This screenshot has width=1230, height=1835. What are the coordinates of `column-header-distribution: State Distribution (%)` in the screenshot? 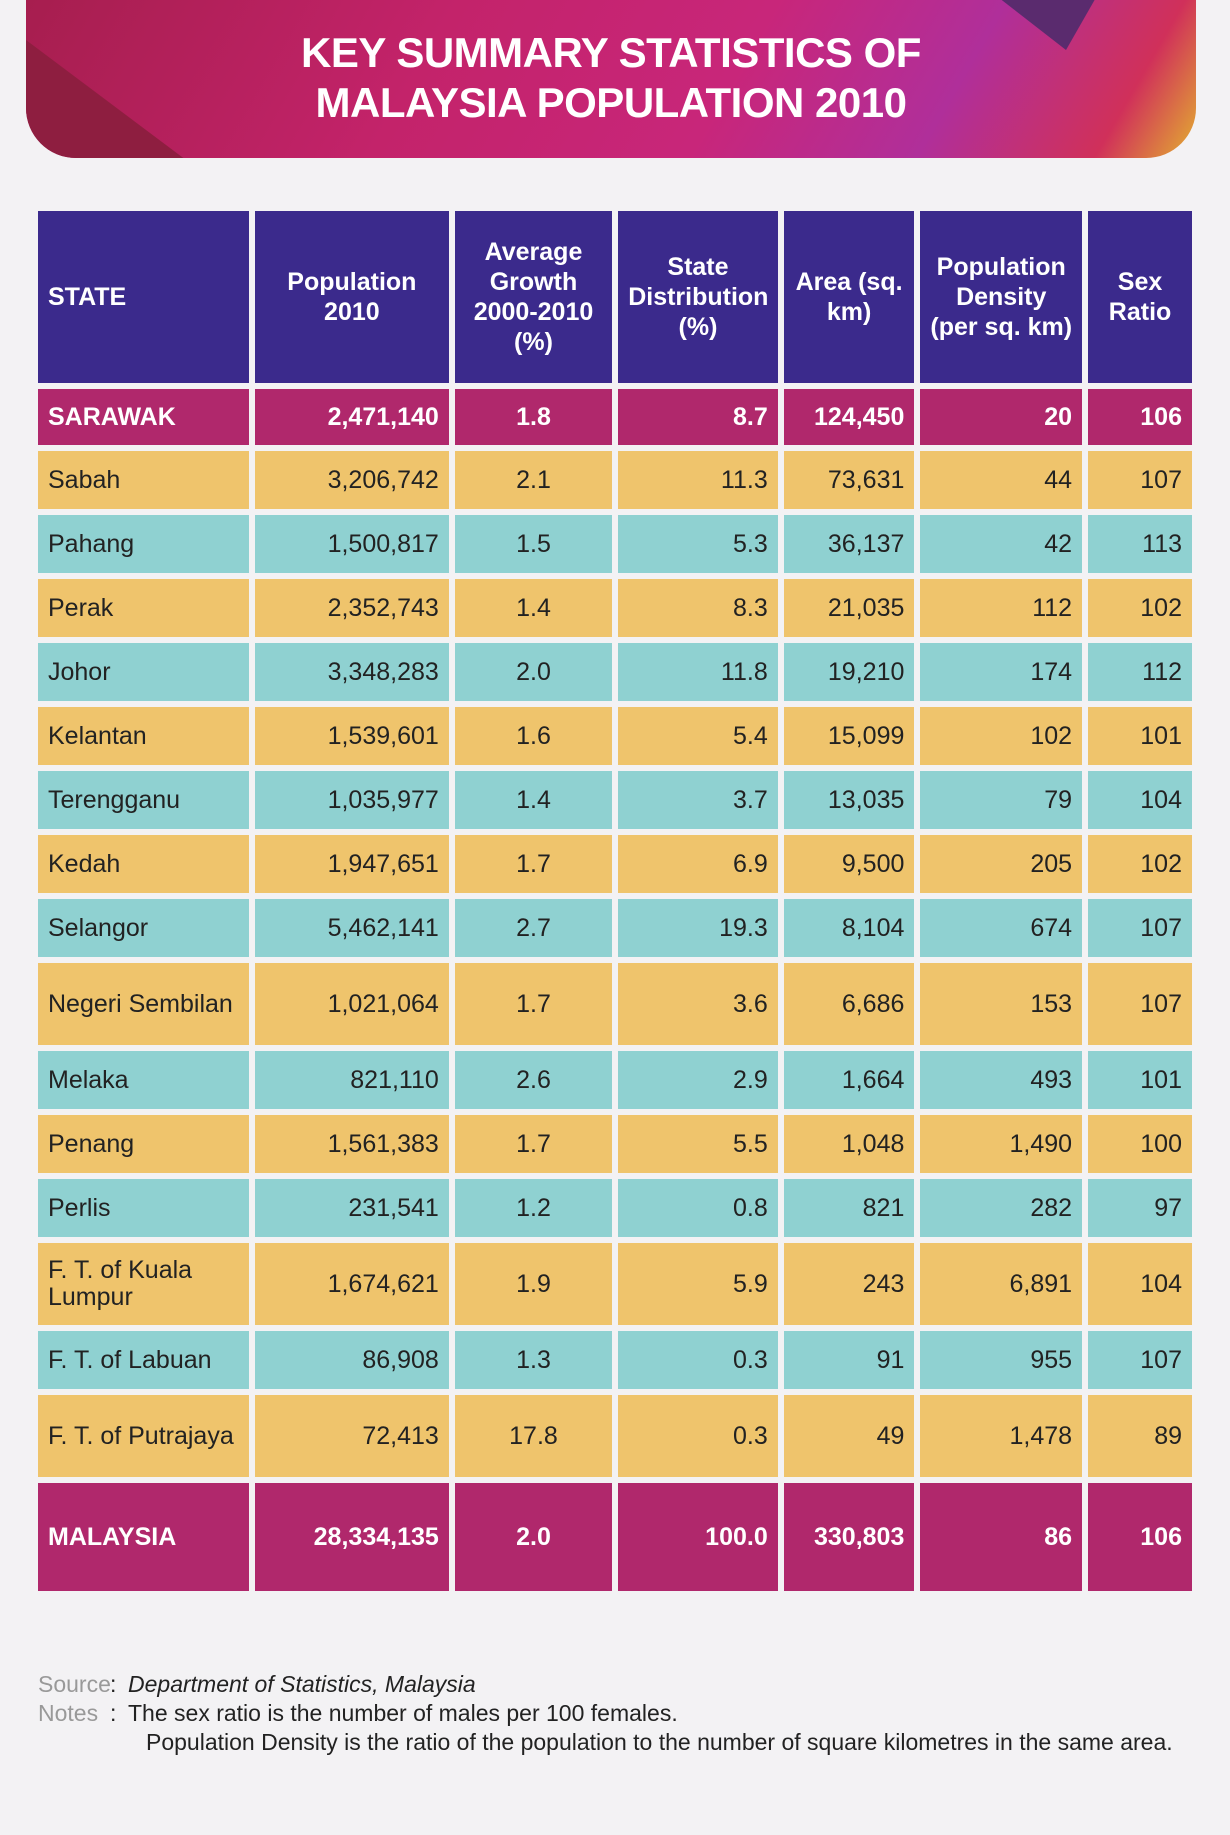 It's located at (698, 297).